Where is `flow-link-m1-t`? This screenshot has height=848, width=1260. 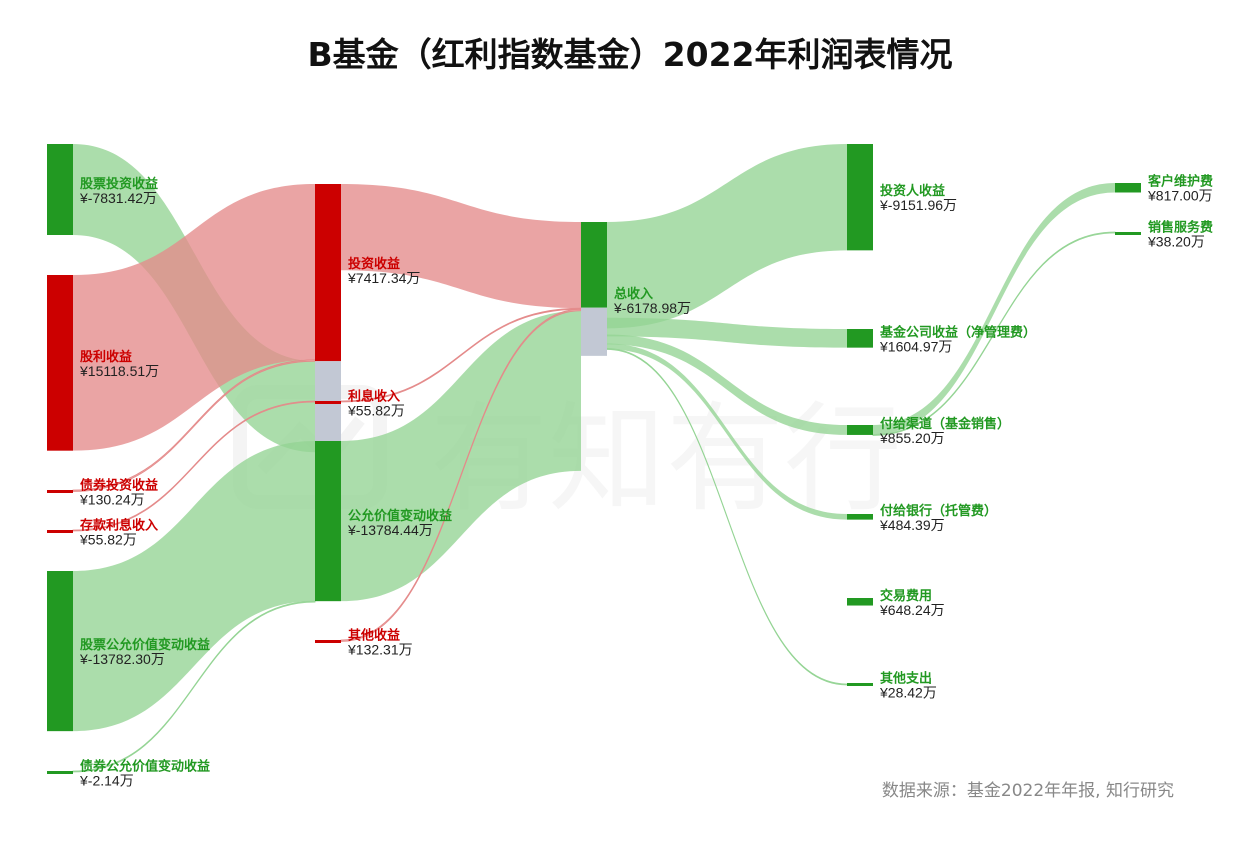 flow-link-m1-t is located at coordinates (461, 246).